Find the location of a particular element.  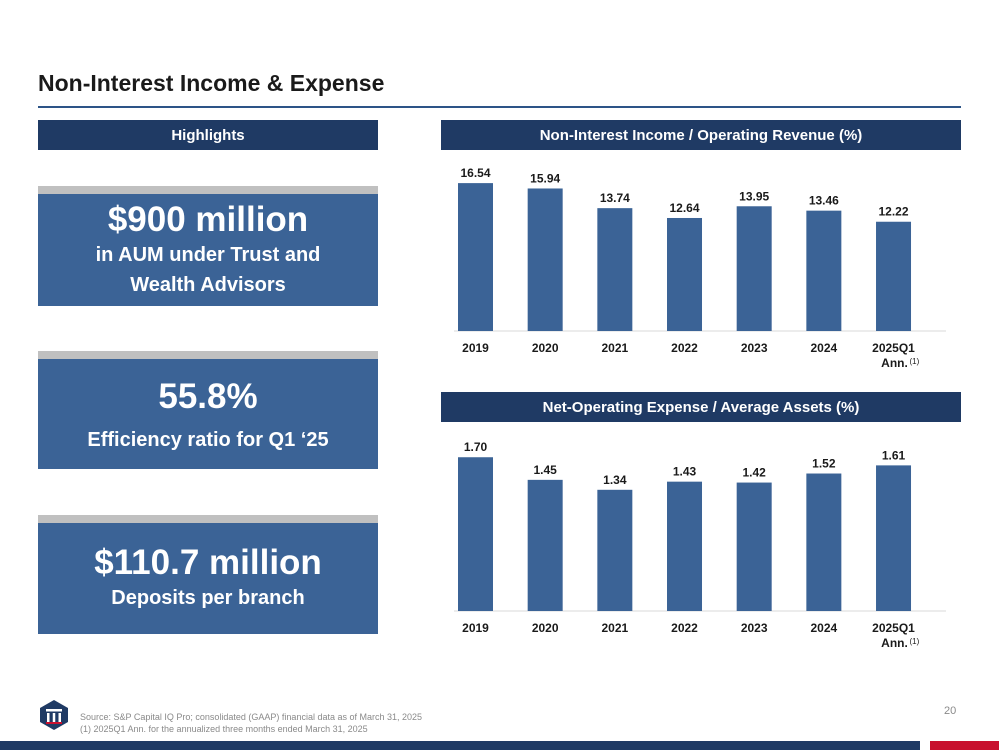

data-label: 13.74 is located at coordinates (615, 198).